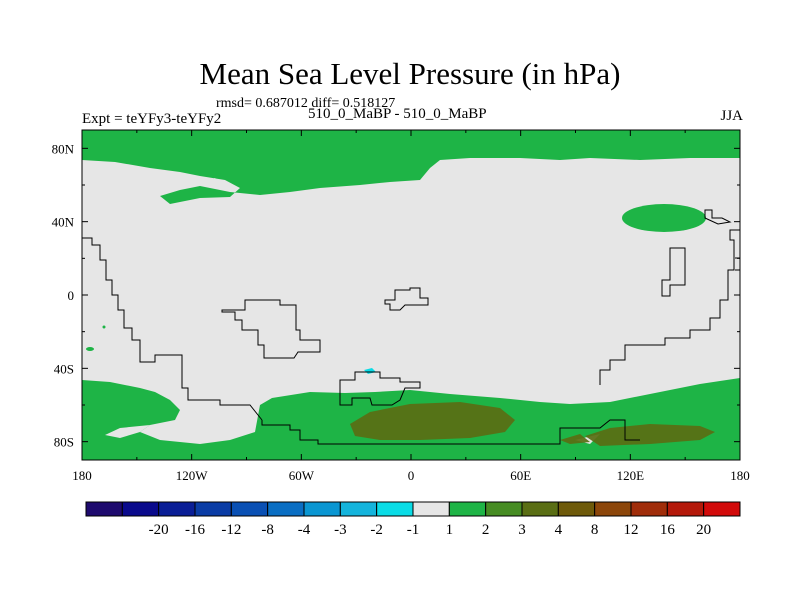  Describe the element at coordinates (410, 73) in the screenshot. I see `chart-title: Mean Sea Level Pressure (in hPa)` at that location.